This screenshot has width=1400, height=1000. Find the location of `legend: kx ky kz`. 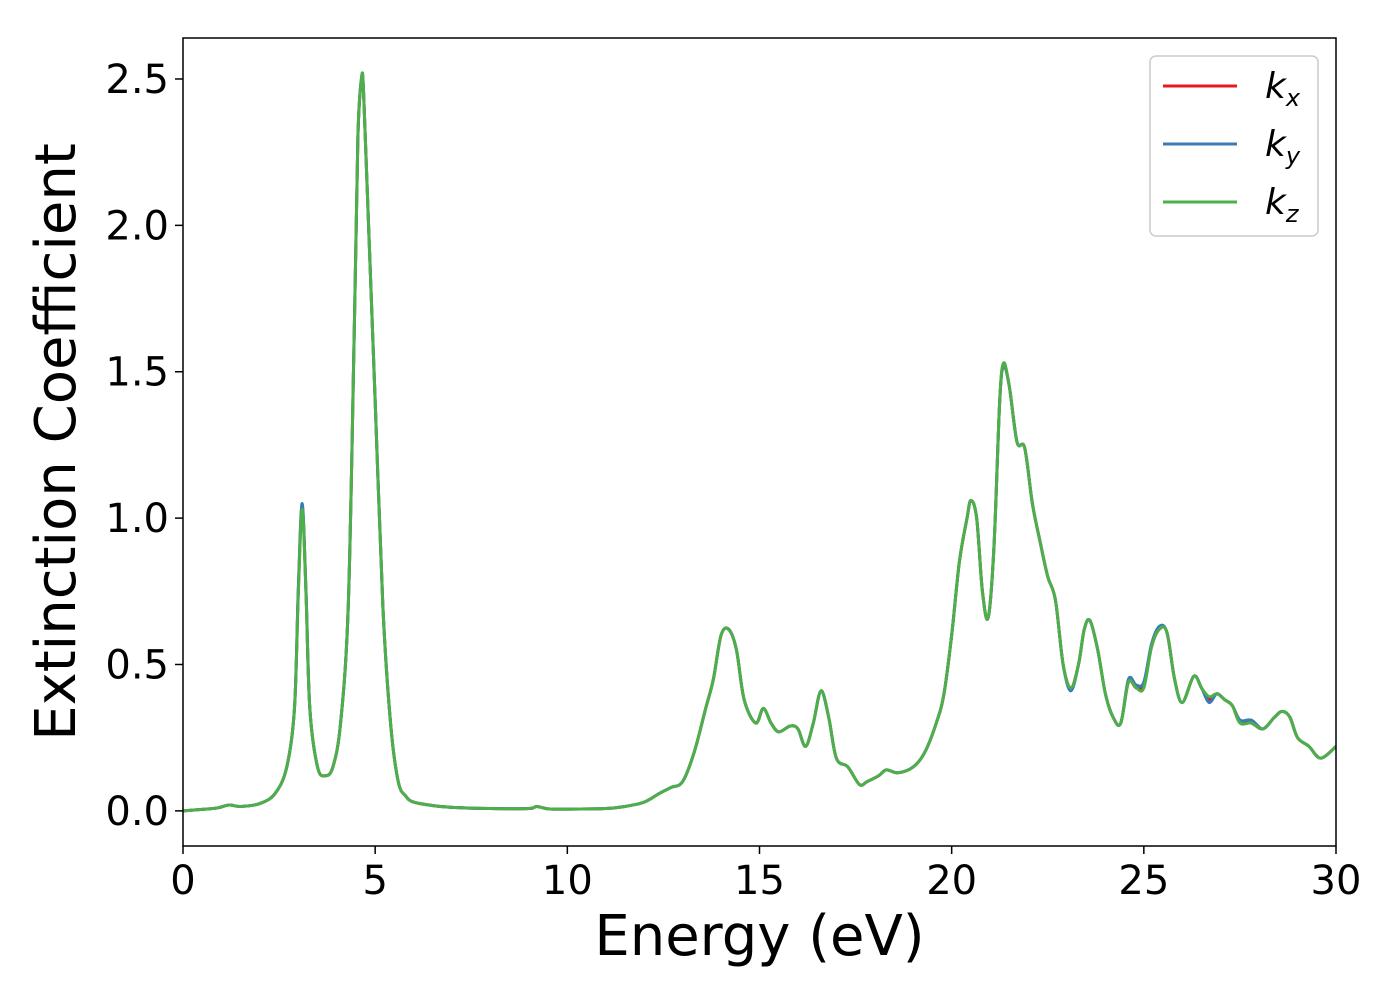

legend: kx ky kz is located at coordinates (1234, 146).